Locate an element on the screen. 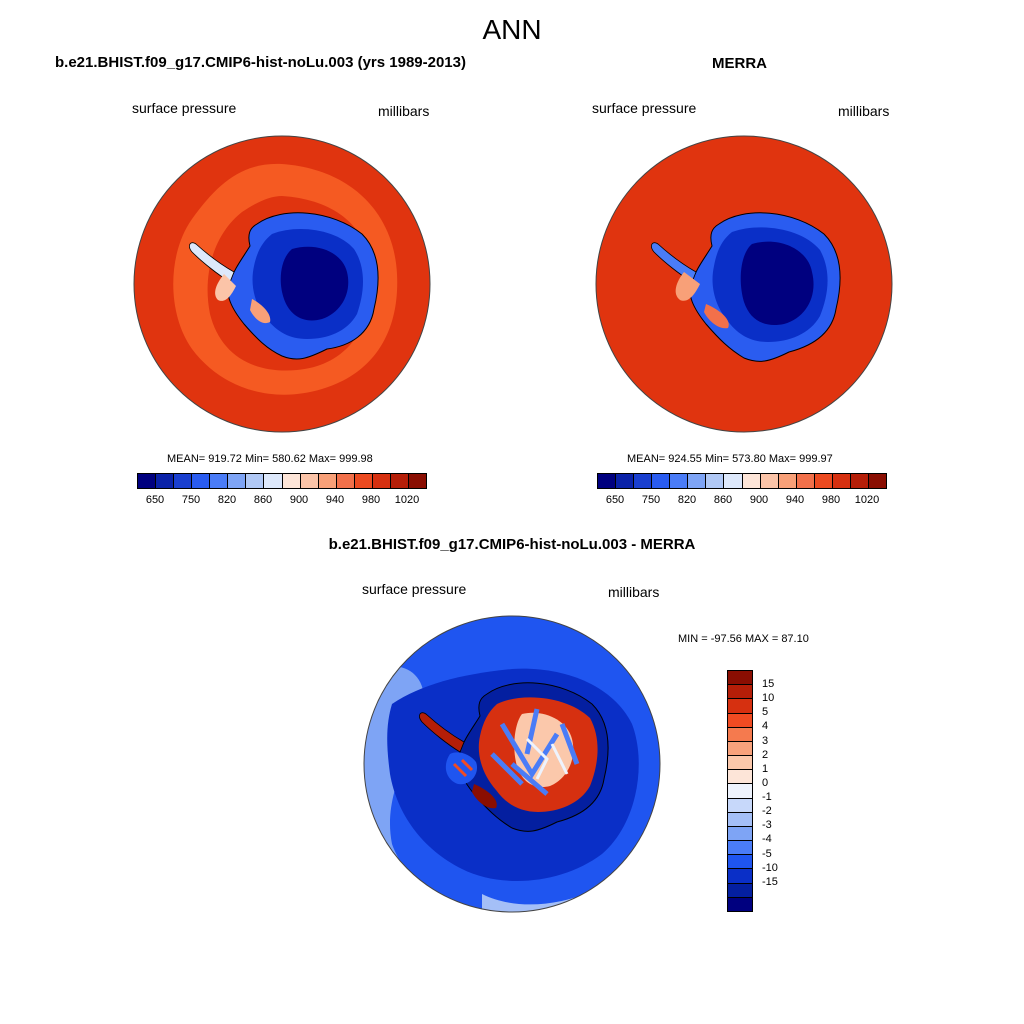 The height and width of the screenshot is (1024, 1024). model-polar-map is located at coordinates (282, 284).